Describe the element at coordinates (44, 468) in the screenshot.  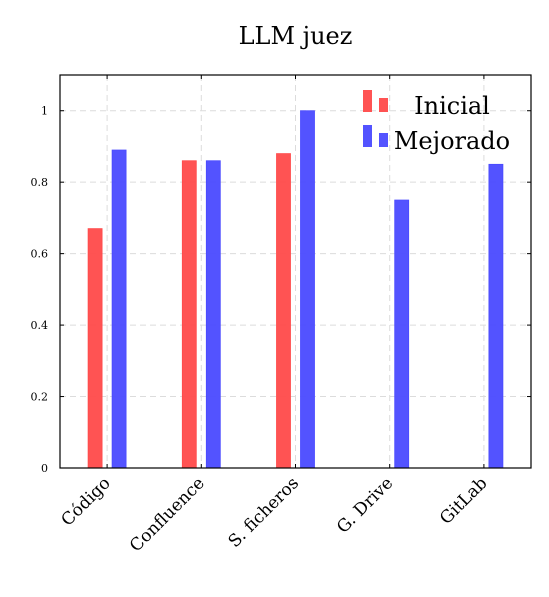
I see `y-tick-label: 0` at that location.